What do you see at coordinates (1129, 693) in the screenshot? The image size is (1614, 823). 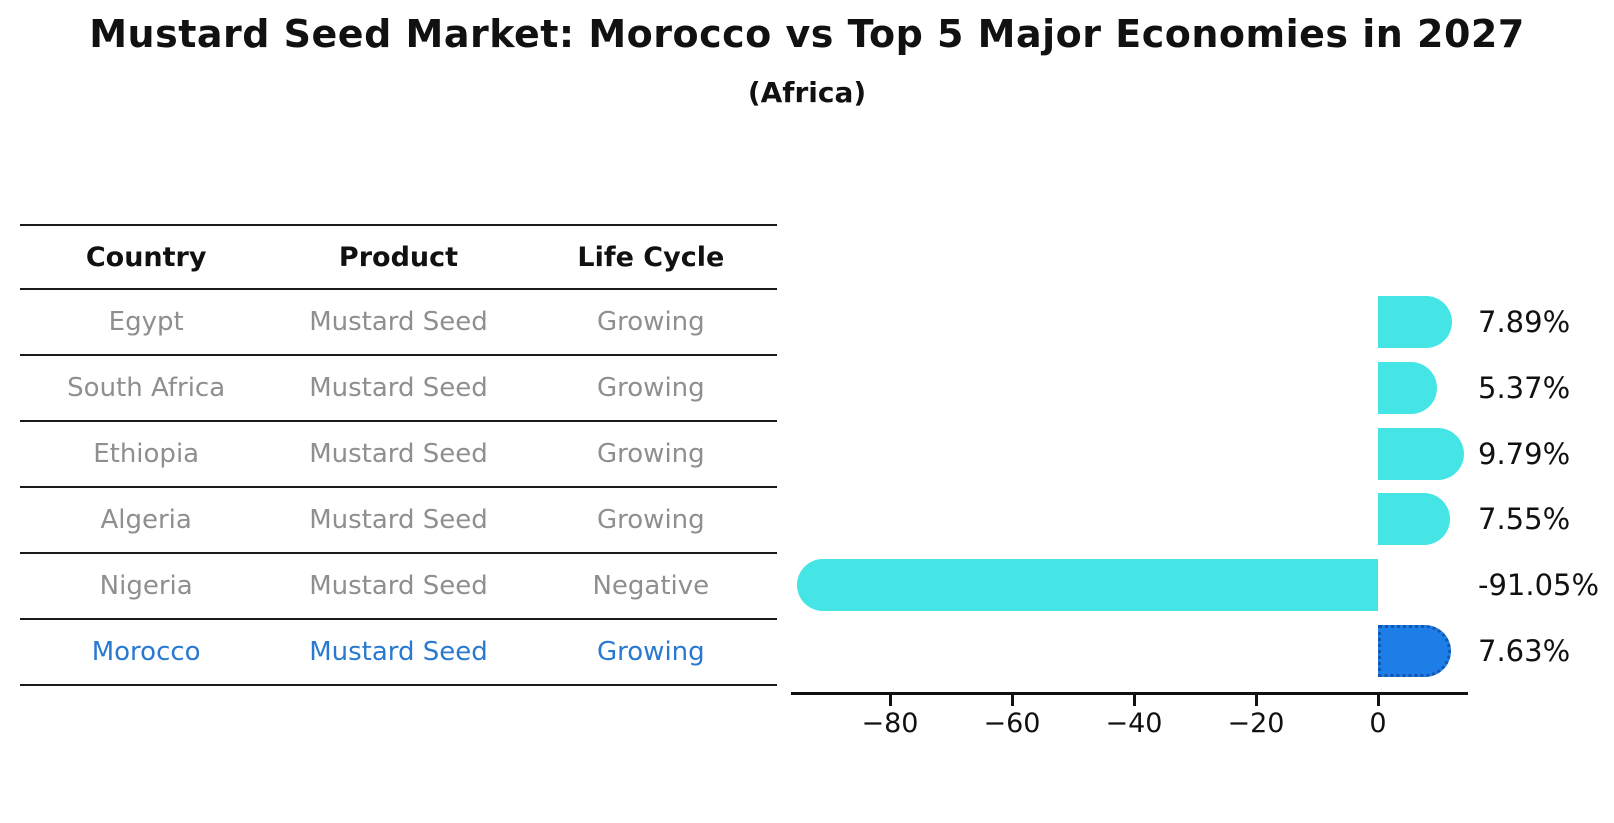 I see `x-axis-line` at bounding box center [1129, 693].